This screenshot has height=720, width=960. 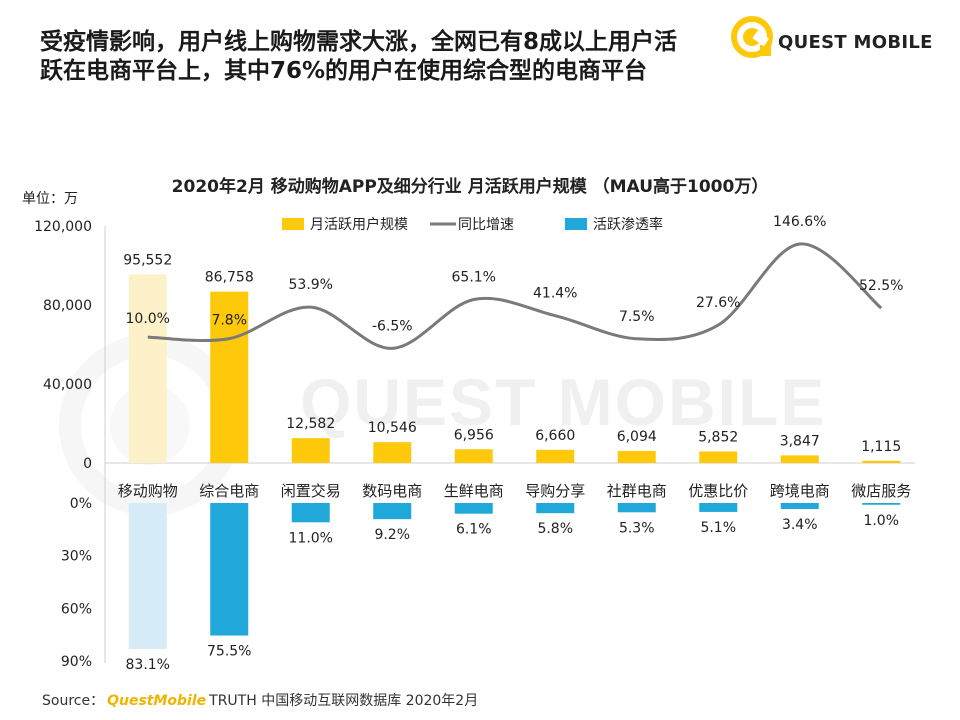 What do you see at coordinates (148, 319) in the screenshot?
I see `growth-label: 10.0%` at bounding box center [148, 319].